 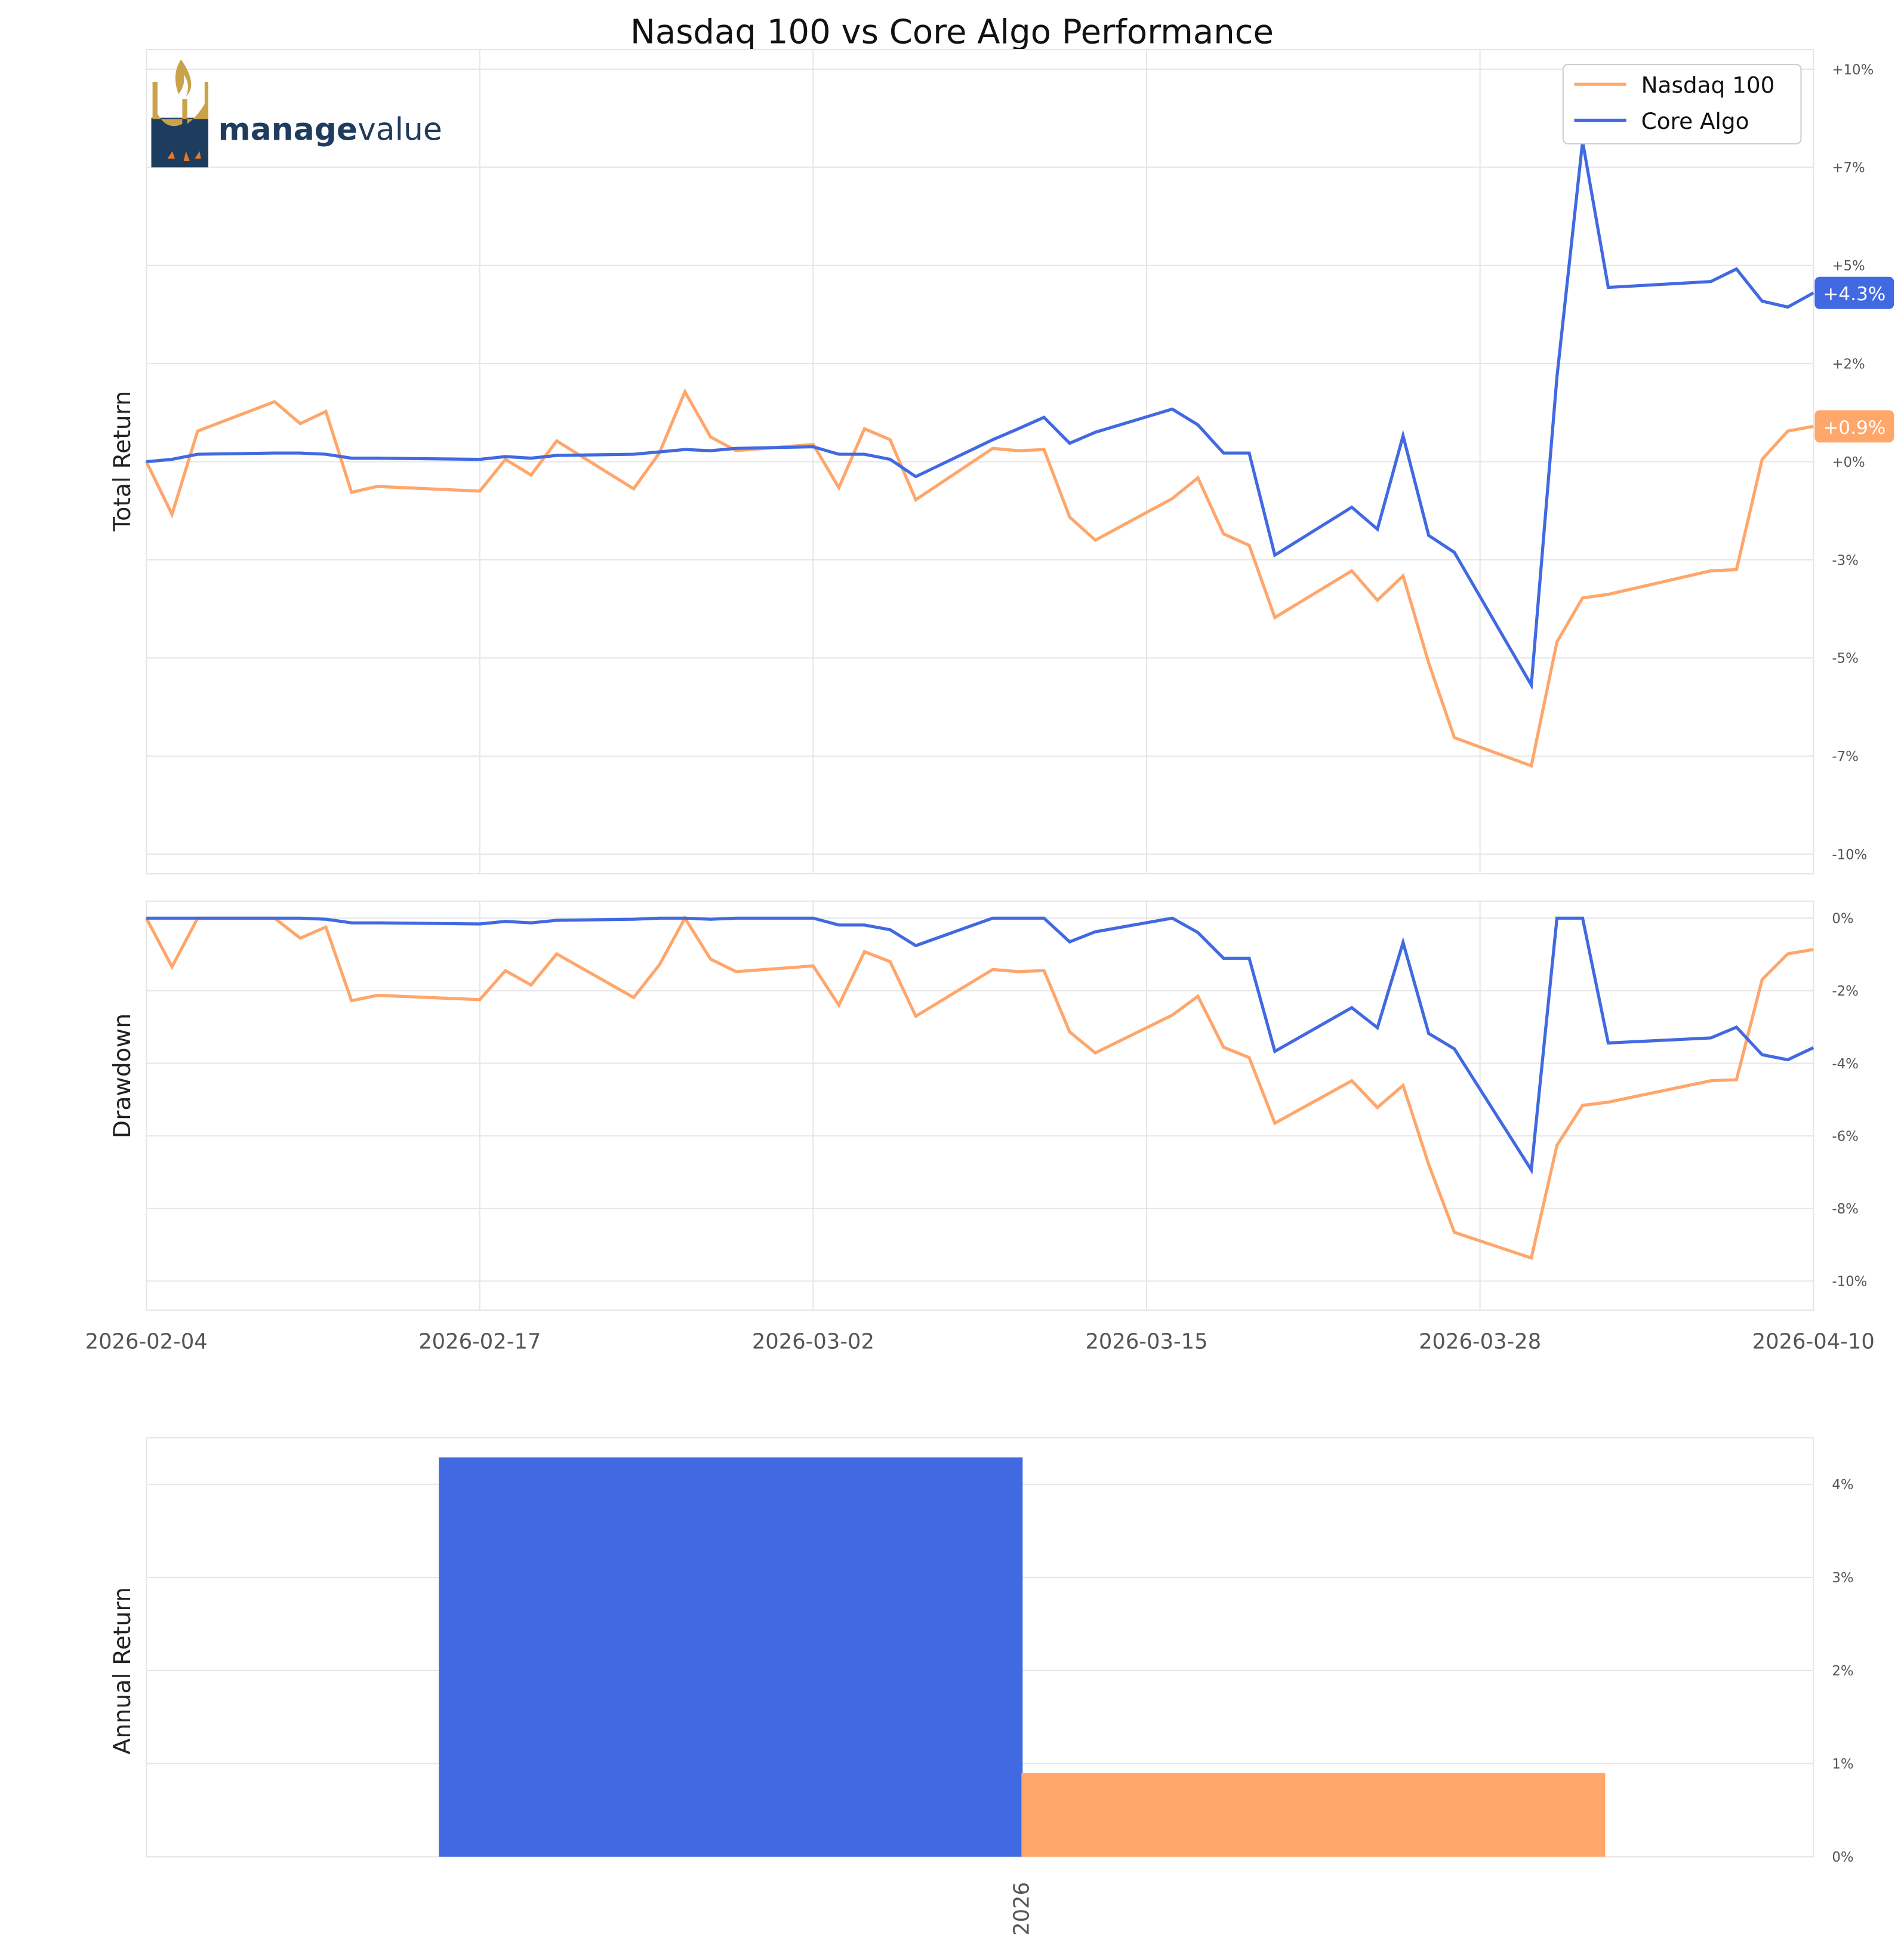 I want to click on y-tick-label: +0%, so click(x=1848, y=462).